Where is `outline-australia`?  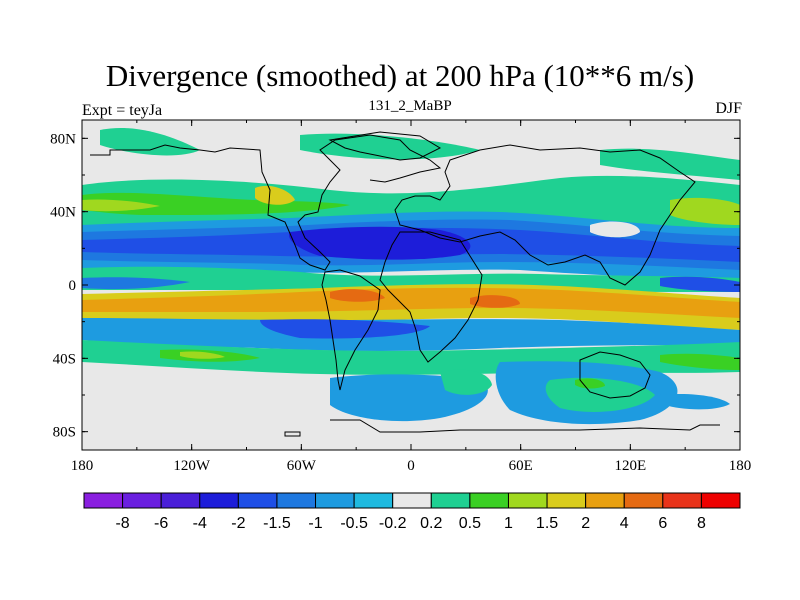 outline-australia is located at coordinates (615, 375).